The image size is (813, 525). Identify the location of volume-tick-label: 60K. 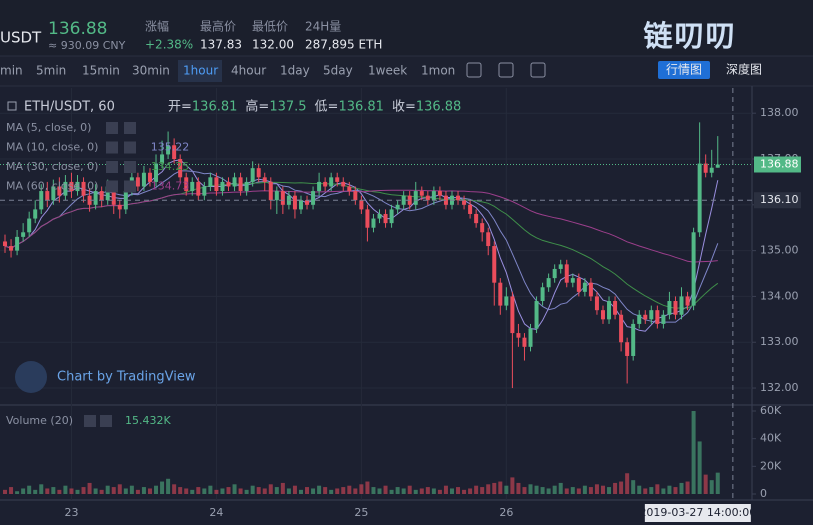
(771, 410).